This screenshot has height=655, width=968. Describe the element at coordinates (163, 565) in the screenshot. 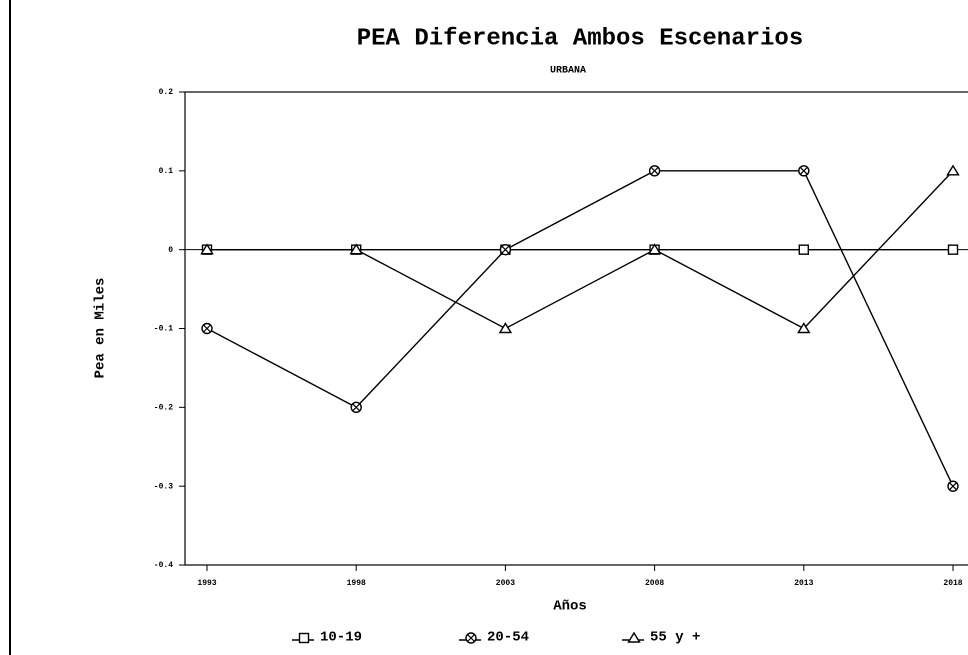

I see `y-tick-label: -0.4` at that location.